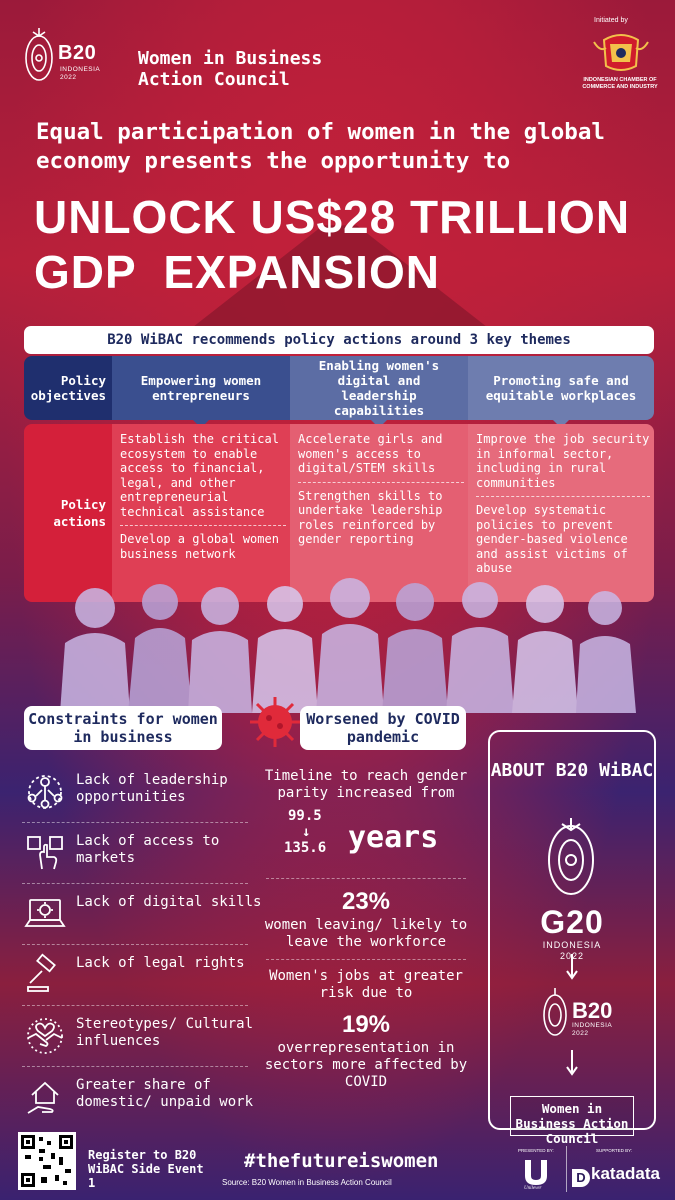 The image size is (675, 1200). Describe the element at coordinates (536, 1150) in the screenshot. I see `presented-by-label: PRESENTED BY:` at that location.